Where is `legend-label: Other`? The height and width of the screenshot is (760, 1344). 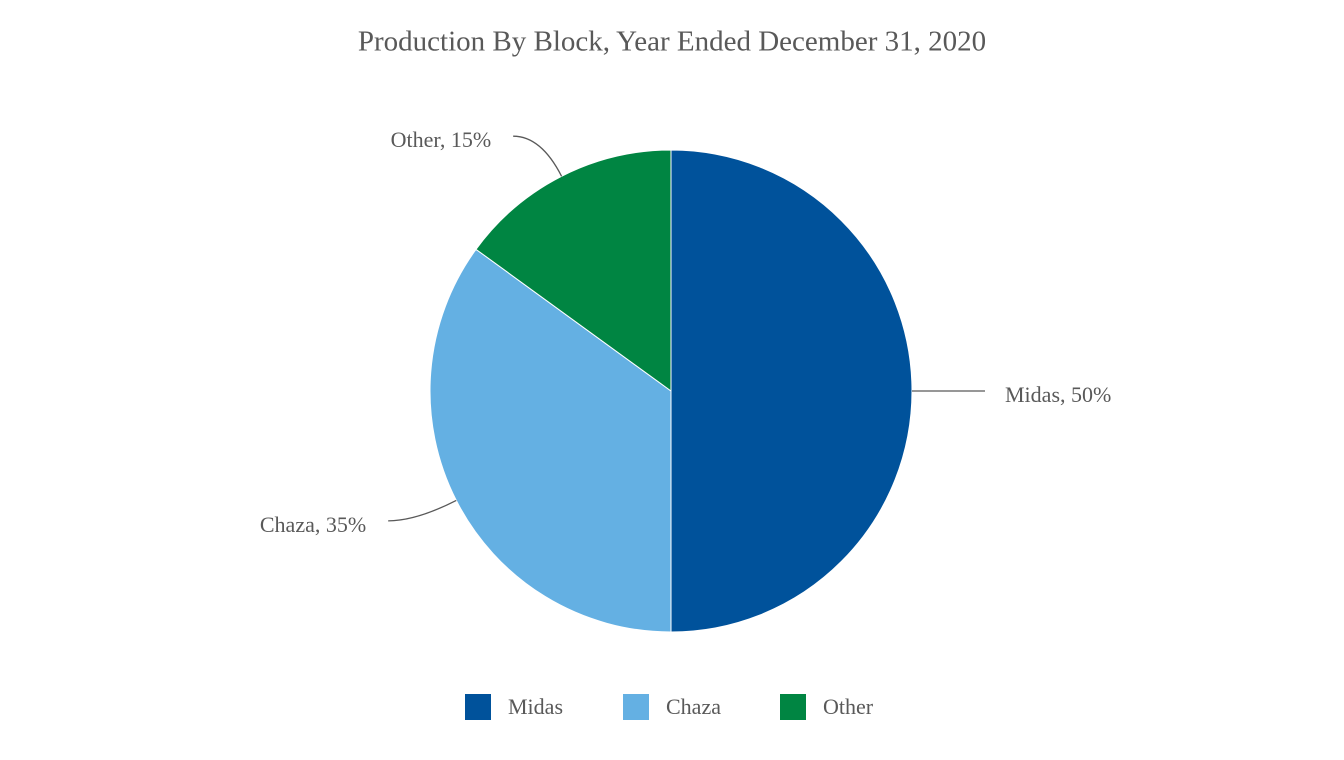 legend-label: Other is located at coordinates (848, 706).